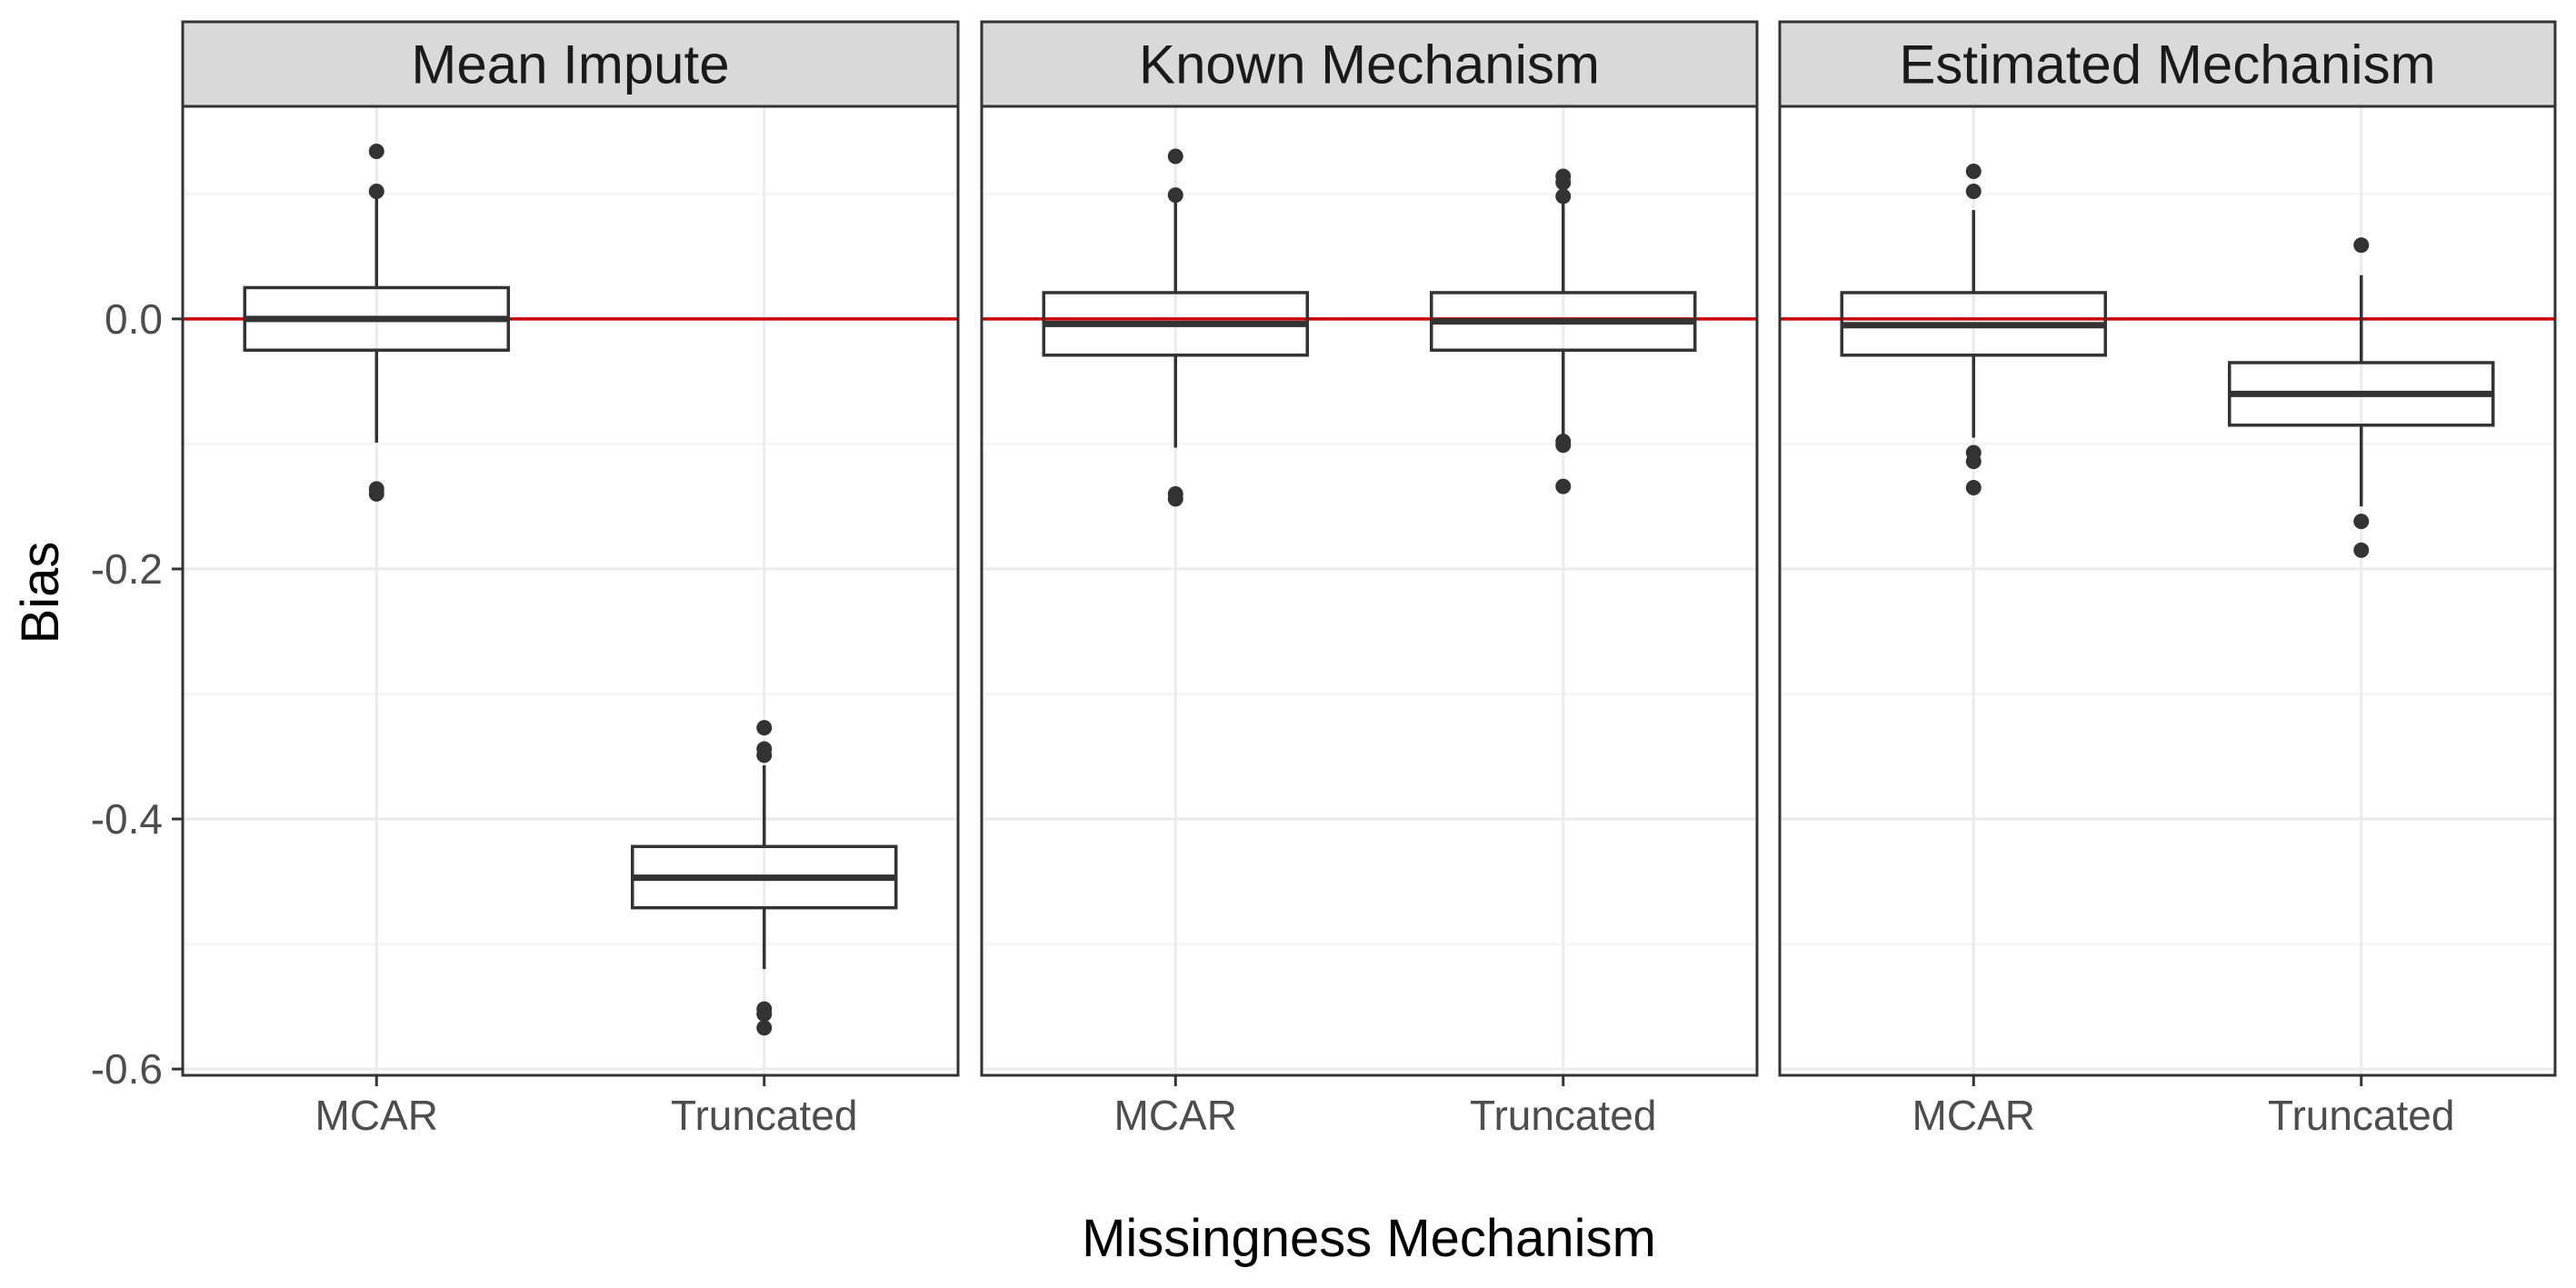 The image size is (2576, 1288). I want to click on strip-title: Known Mechanism, so click(1369, 65).